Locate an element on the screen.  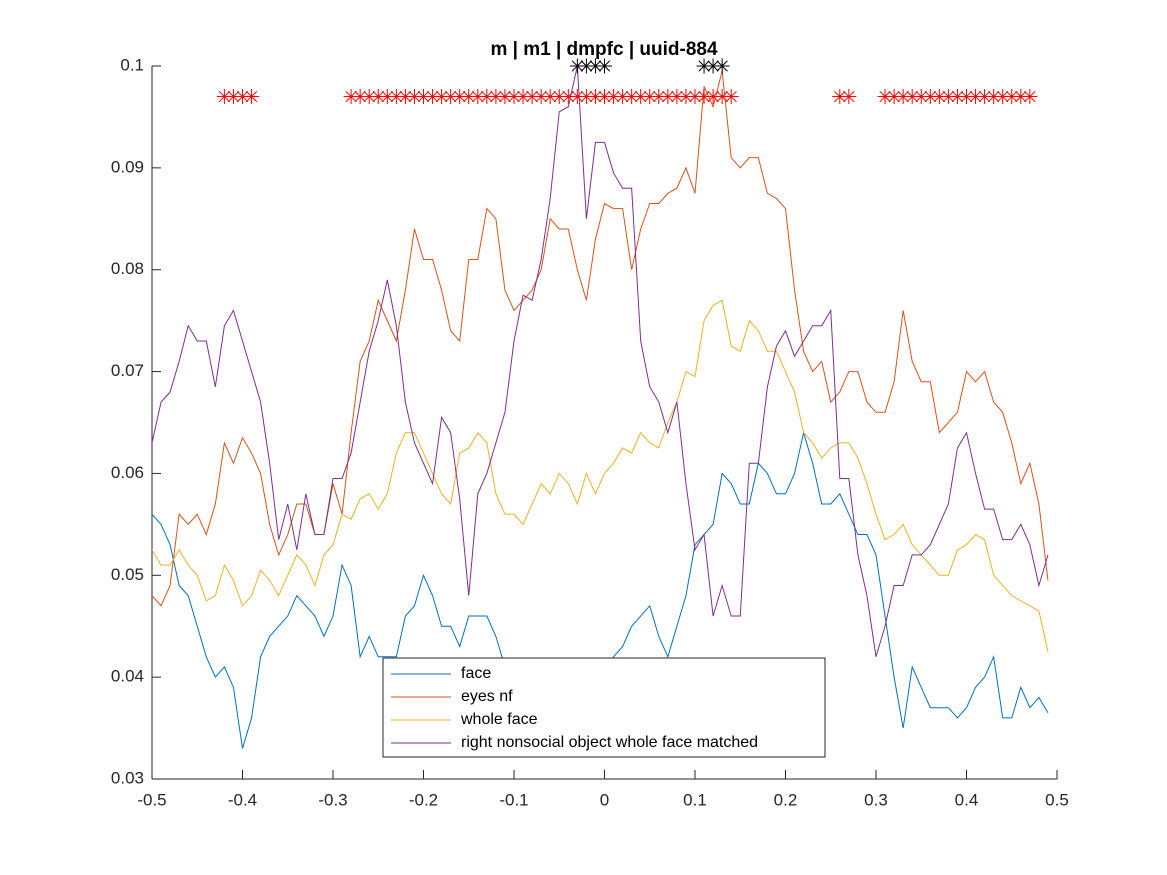
y-tick-label: 0.09 is located at coordinates (127, 166).